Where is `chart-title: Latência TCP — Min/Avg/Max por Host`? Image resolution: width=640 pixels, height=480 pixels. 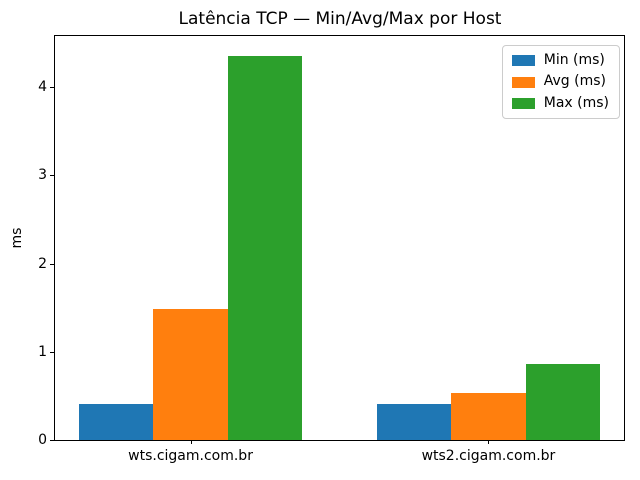
chart-title: Latência TCP — Min/Avg/Max por Host is located at coordinates (340, 19).